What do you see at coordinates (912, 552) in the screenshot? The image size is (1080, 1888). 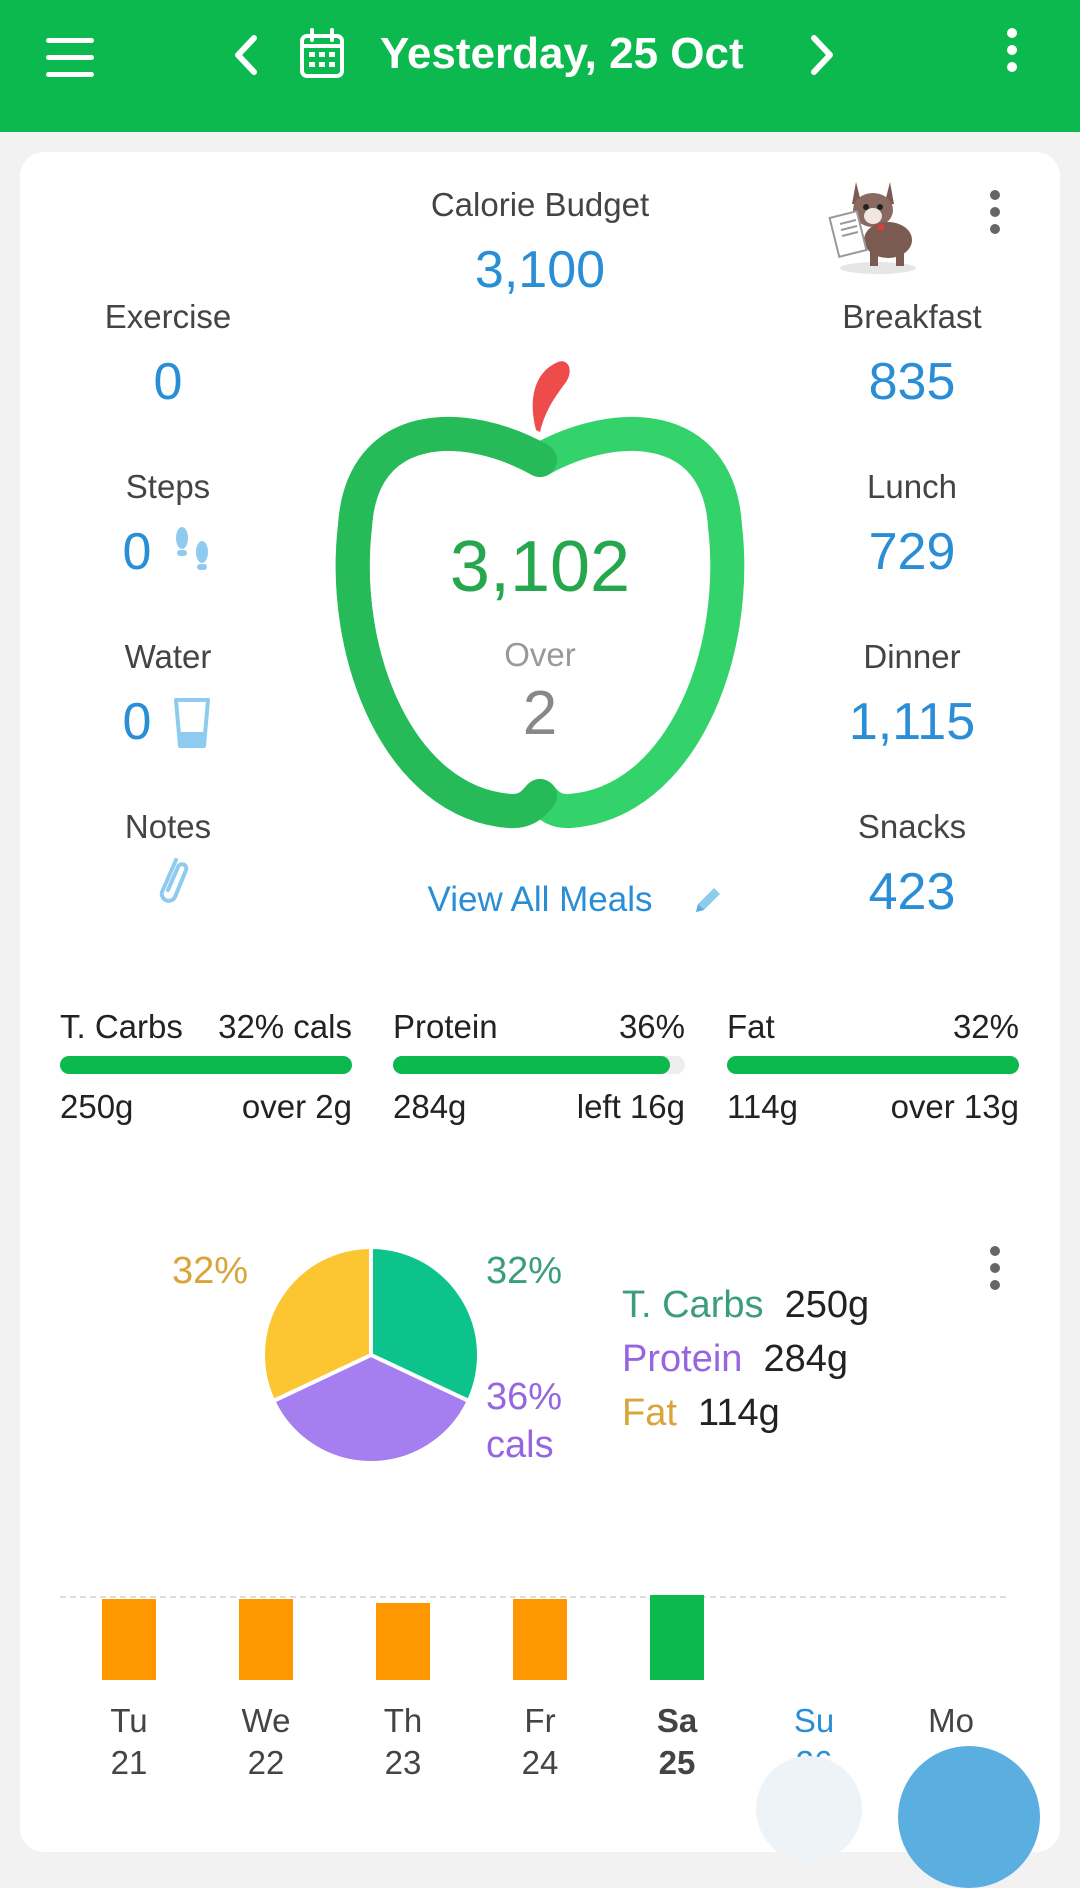 I see `meal-value-lunch: 729` at bounding box center [912, 552].